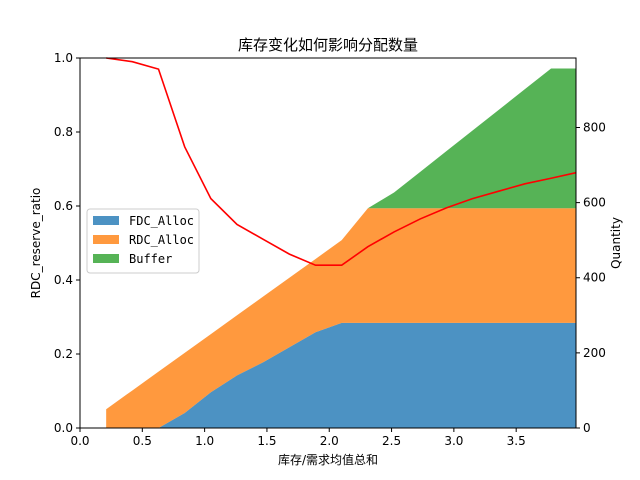  I want to click on x-tick-label: 1.5, so click(266, 441).